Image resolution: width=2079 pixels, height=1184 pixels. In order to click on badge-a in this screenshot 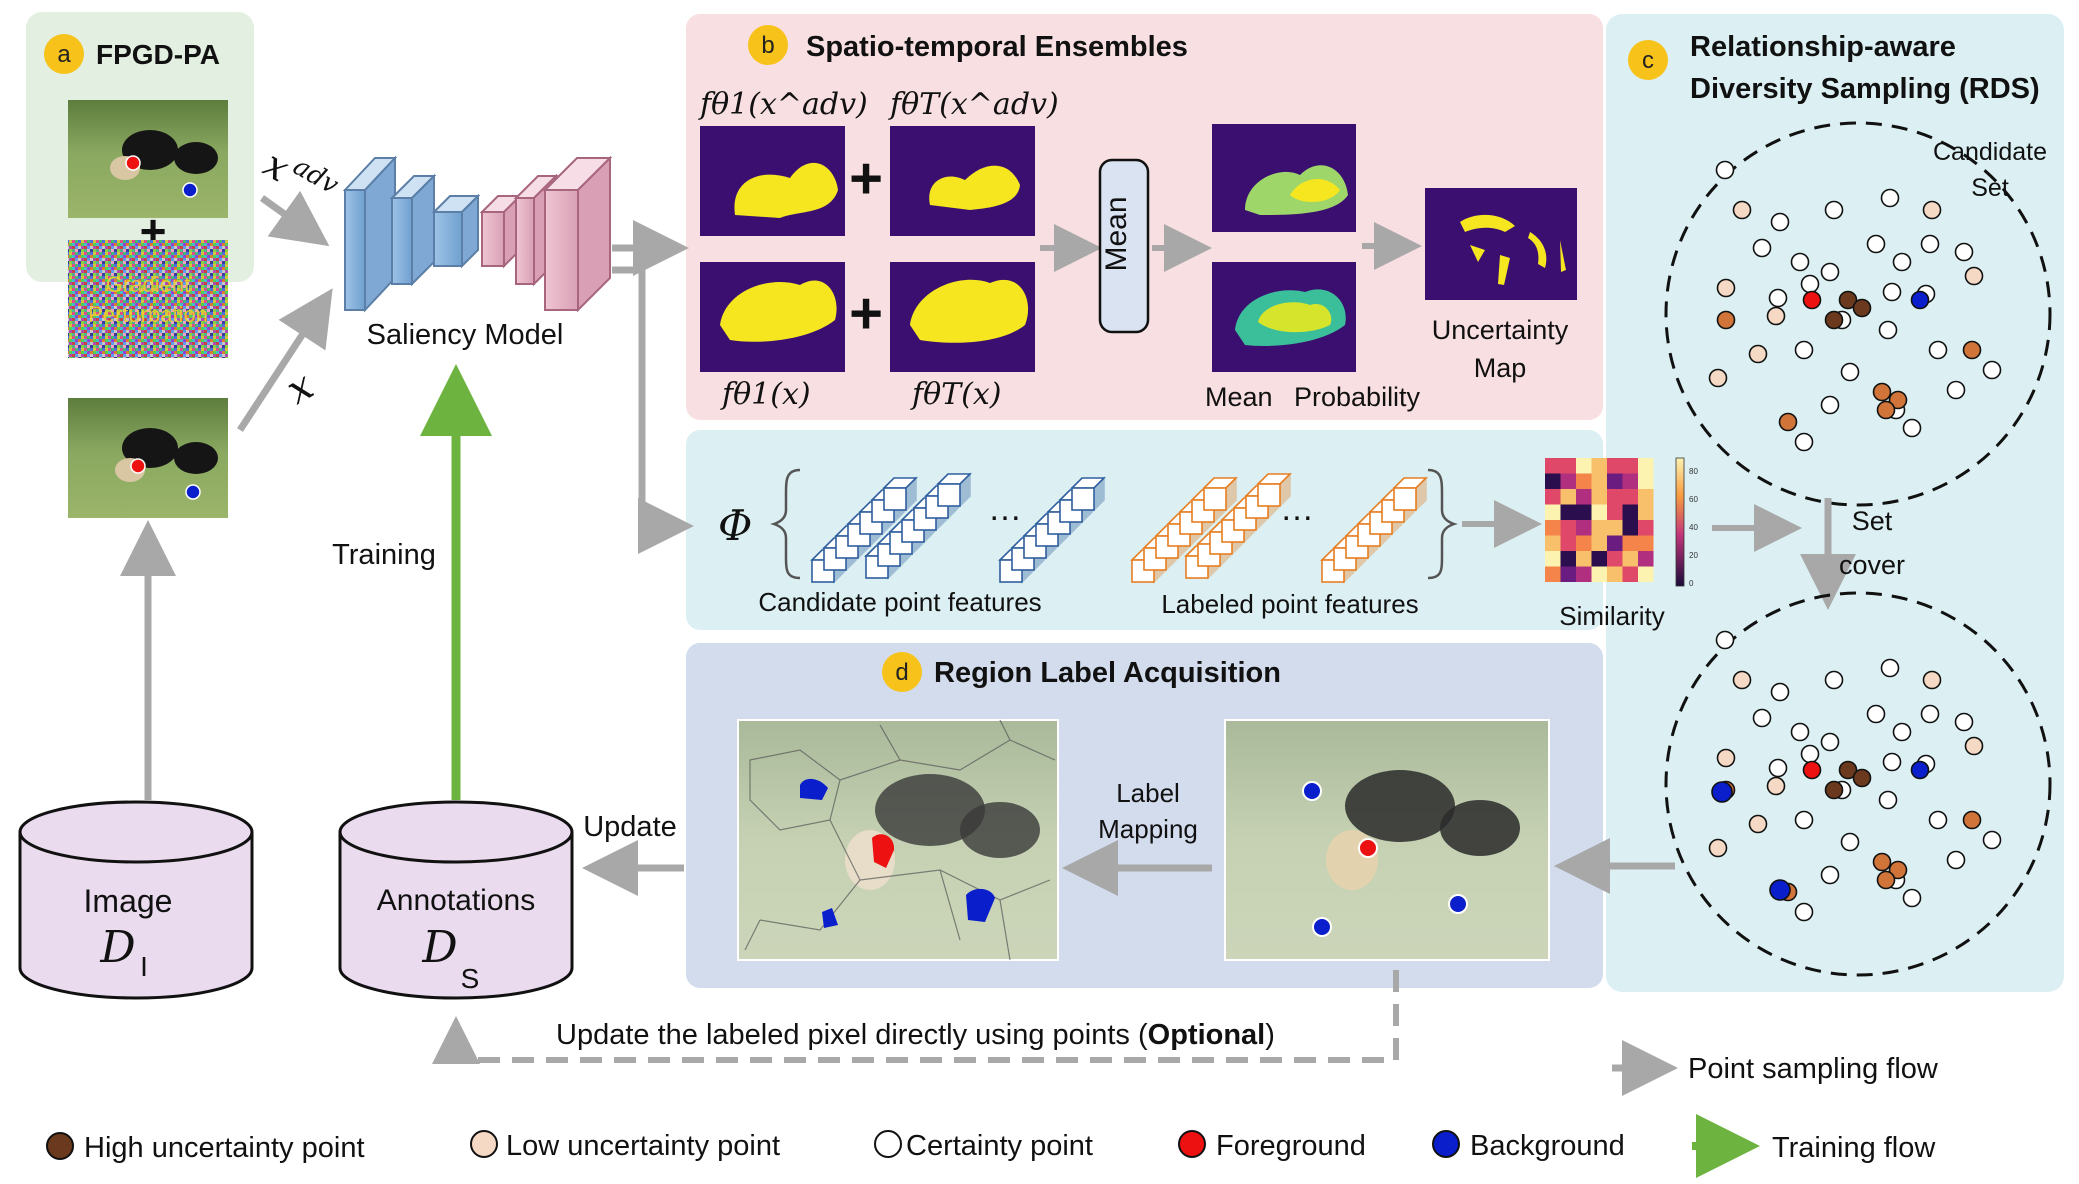, I will do `click(64, 54)`.